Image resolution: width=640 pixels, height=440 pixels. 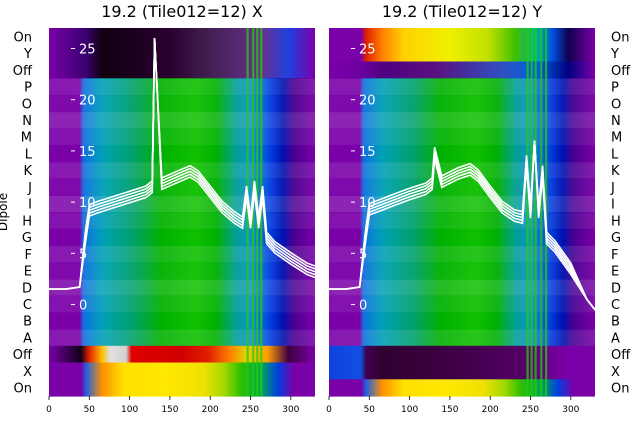 I want to click on dipole-label-right: O, so click(x=616, y=104).